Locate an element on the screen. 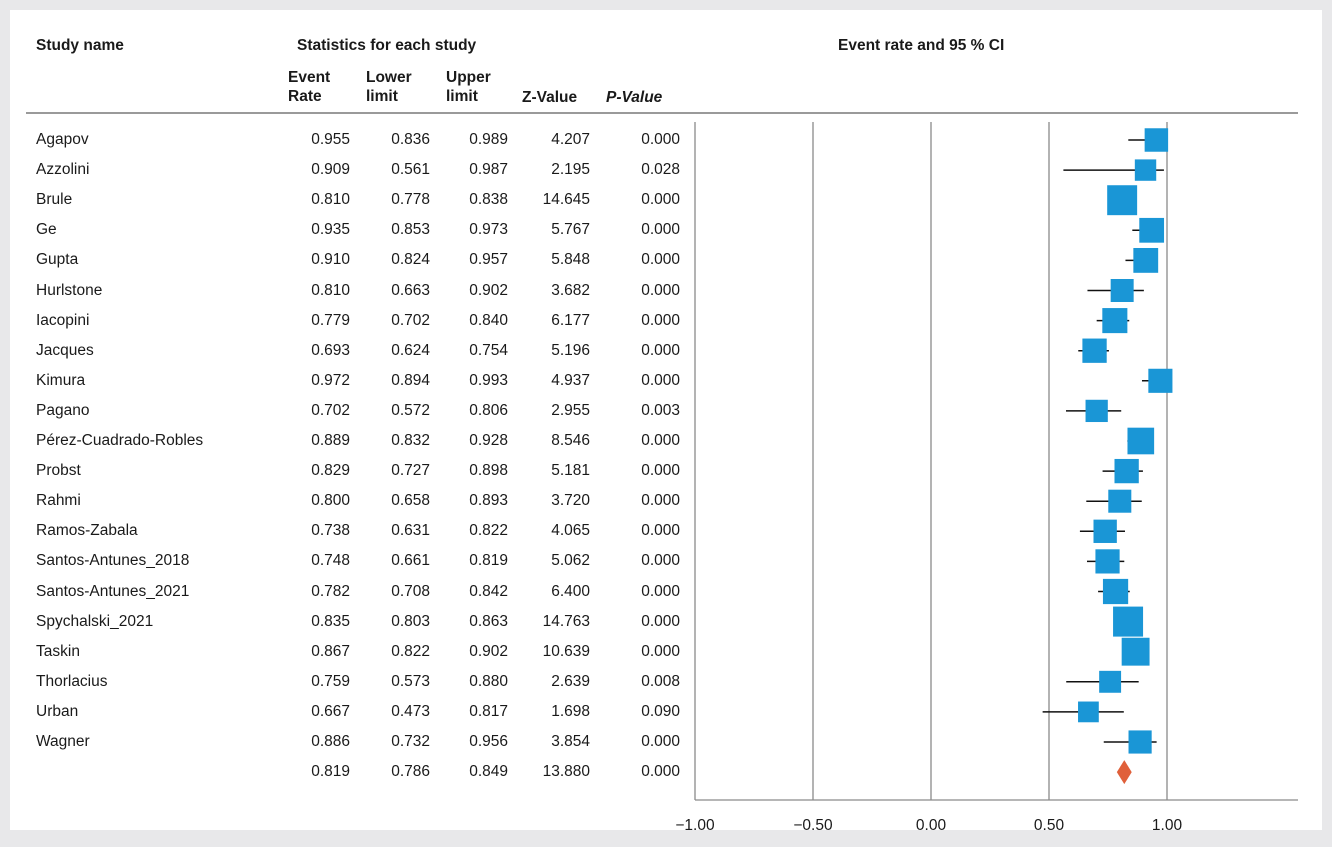  z-value-cell: 5.181 is located at coordinates (570, 471).